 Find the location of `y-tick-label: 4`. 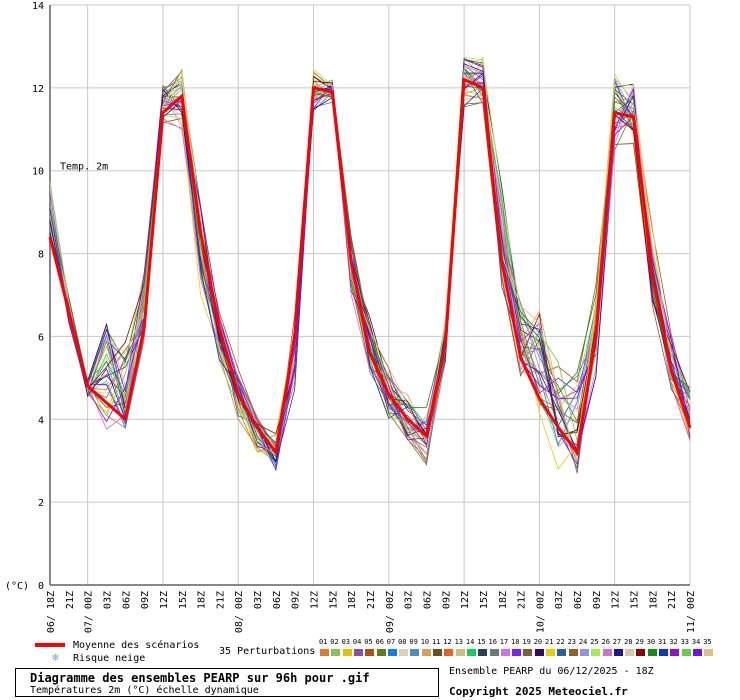

y-tick-label: 4 is located at coordinates (41, 420).